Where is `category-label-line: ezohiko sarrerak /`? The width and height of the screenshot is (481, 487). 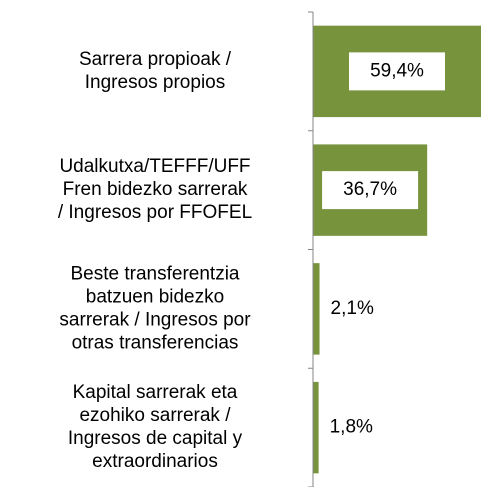 category-label-line: ezohiko sarrerak / is located at coordinates (155, 415).